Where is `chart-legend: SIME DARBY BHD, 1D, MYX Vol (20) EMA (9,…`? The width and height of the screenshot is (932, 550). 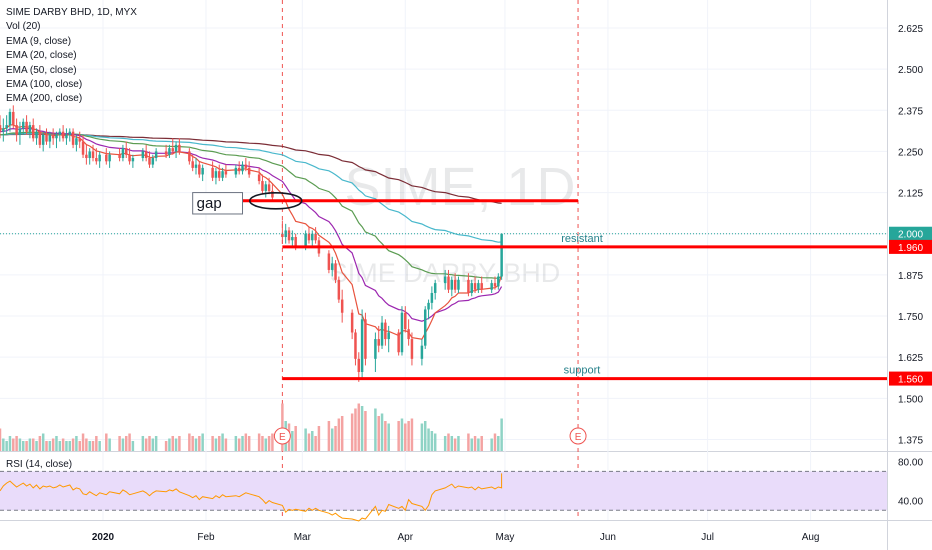
chart-legend: SIME DARBY BHD, 1D, MYX Vol (20) EMA (9,… is located at coordinates (71, 56).